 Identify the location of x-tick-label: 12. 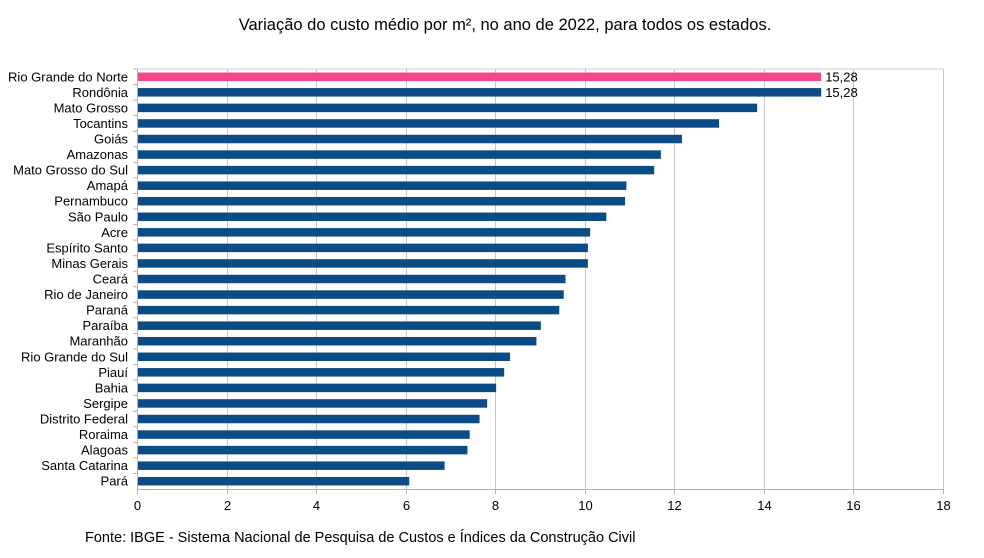
(674, 505).